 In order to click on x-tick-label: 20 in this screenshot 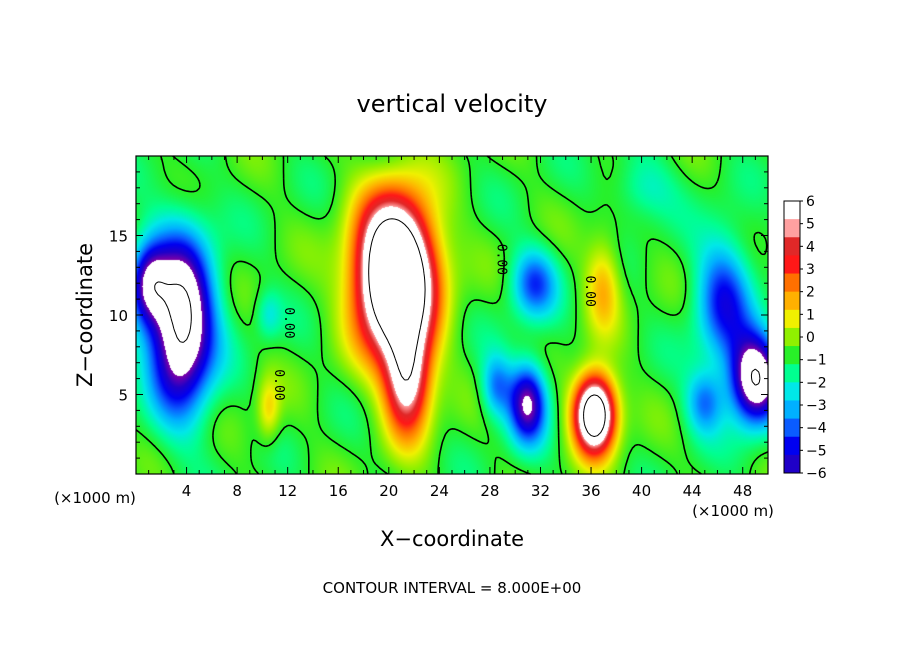, I will do `click(388, 491)`.